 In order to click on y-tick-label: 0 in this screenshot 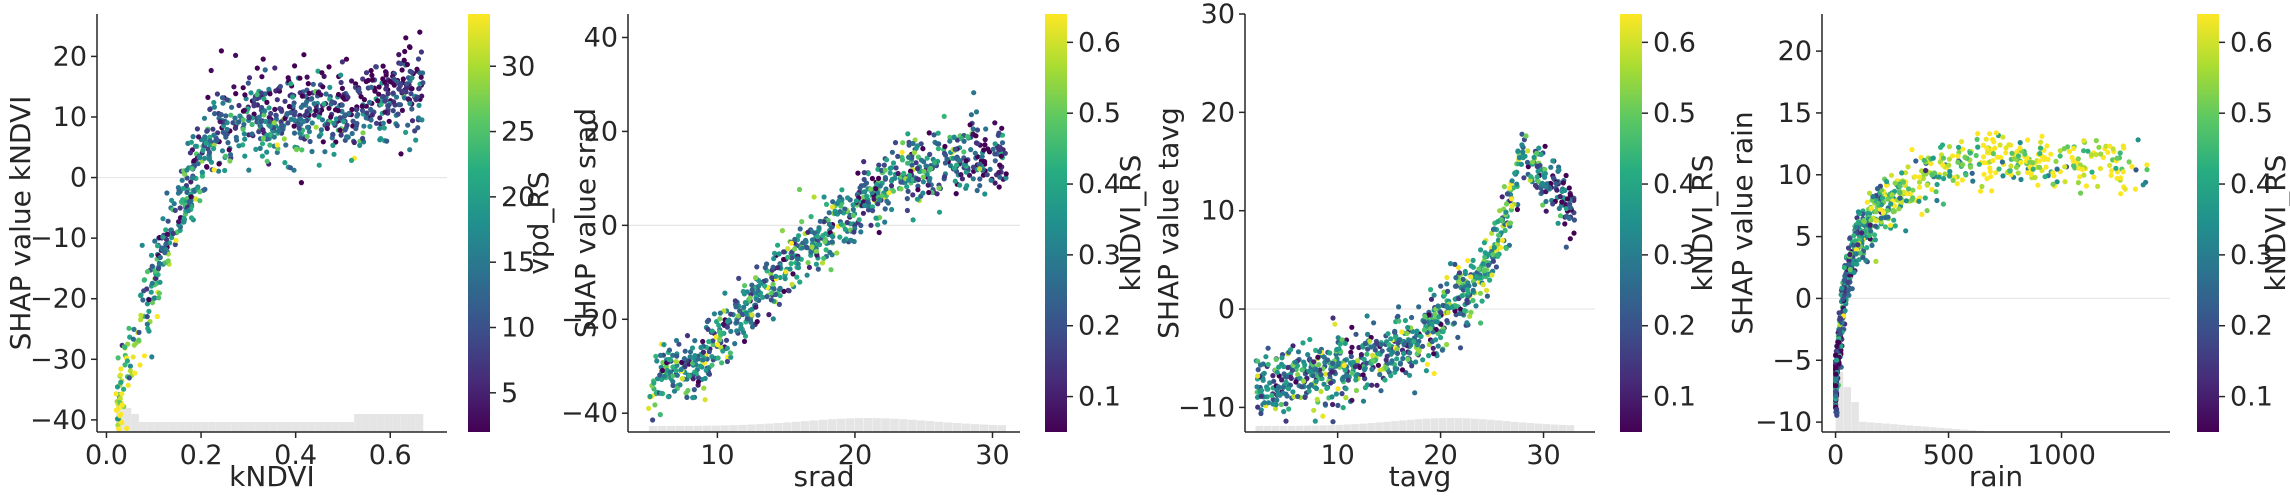, I will do `click(609, 225)`.